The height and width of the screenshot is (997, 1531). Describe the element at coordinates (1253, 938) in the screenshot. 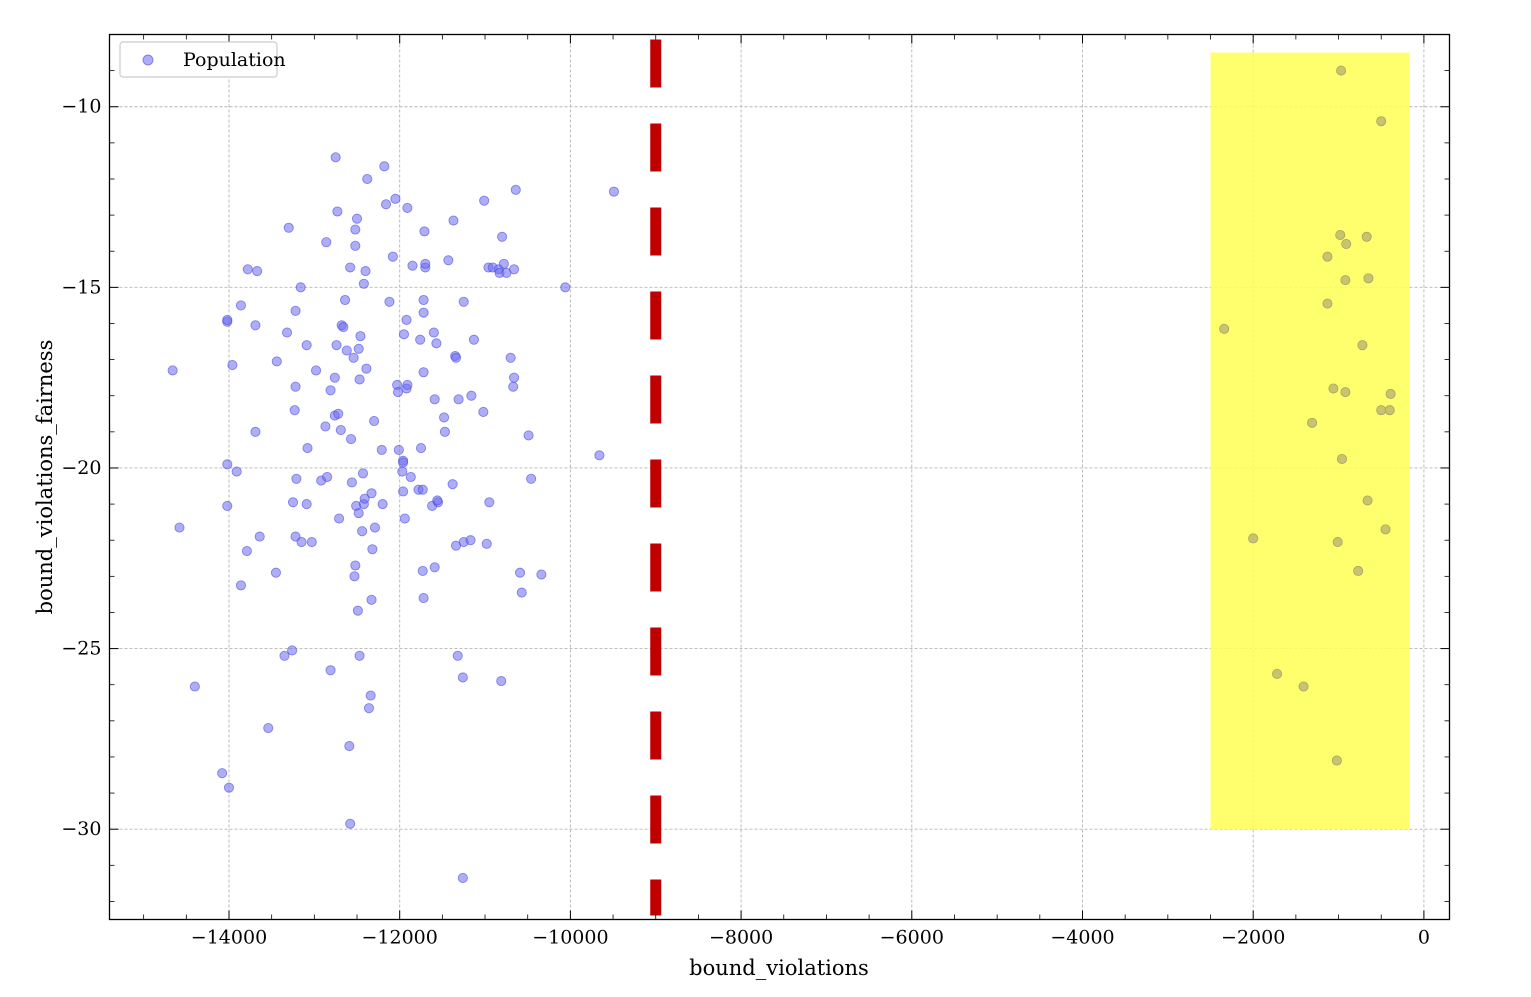

I see `x-tick-label: −2000` at that location.